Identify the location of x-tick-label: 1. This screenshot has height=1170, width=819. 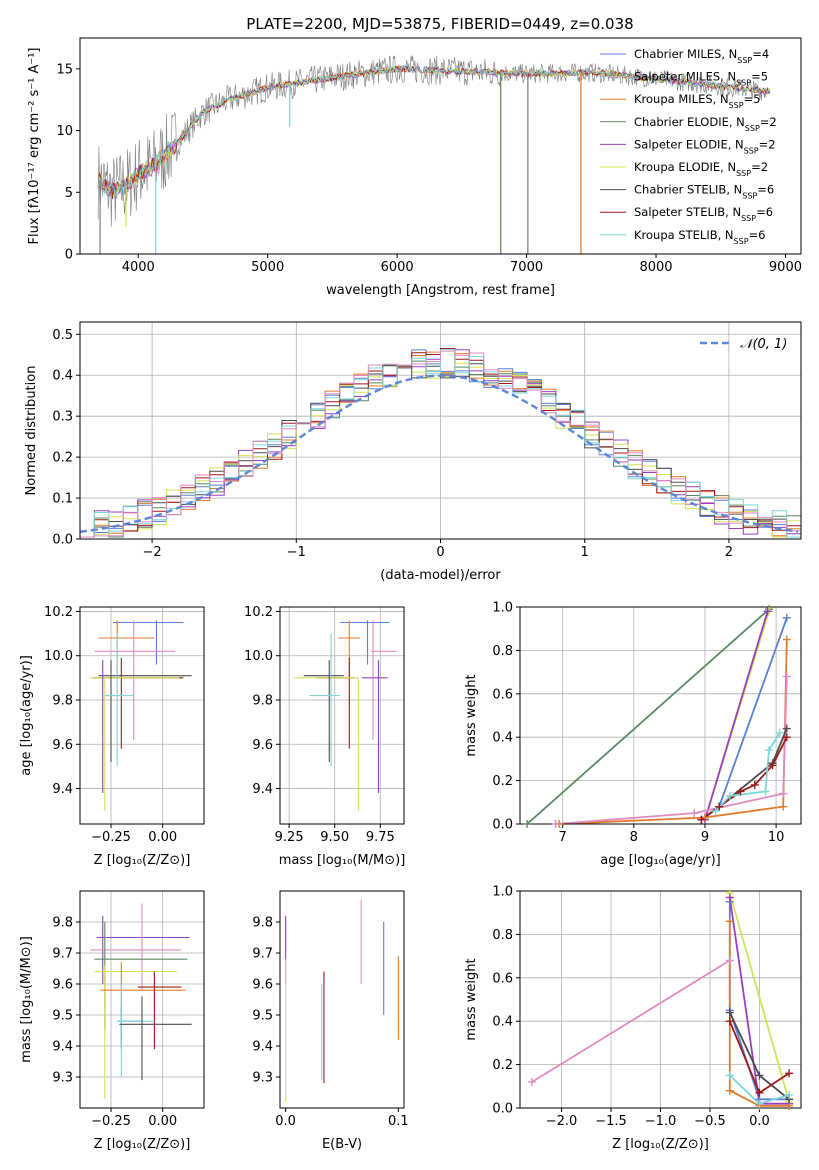
(585, 552).